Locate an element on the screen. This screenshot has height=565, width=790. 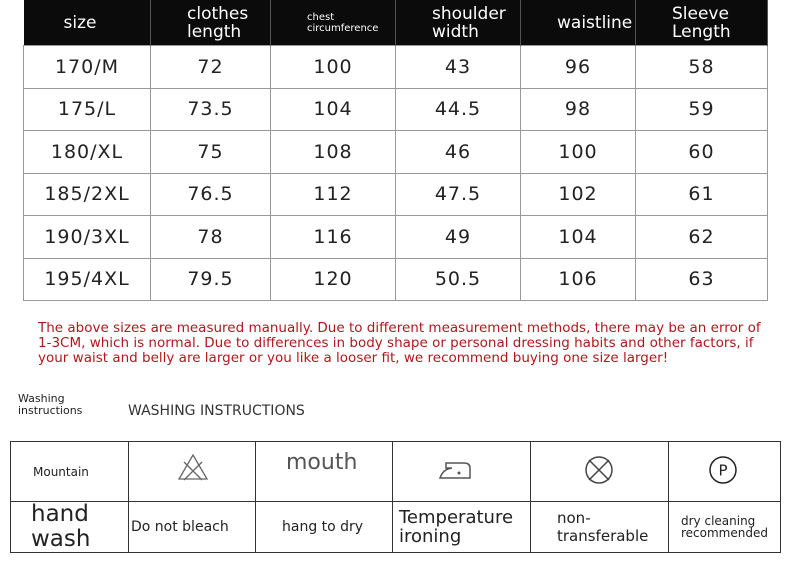
header-line: length is located at coordinates (214, 31).